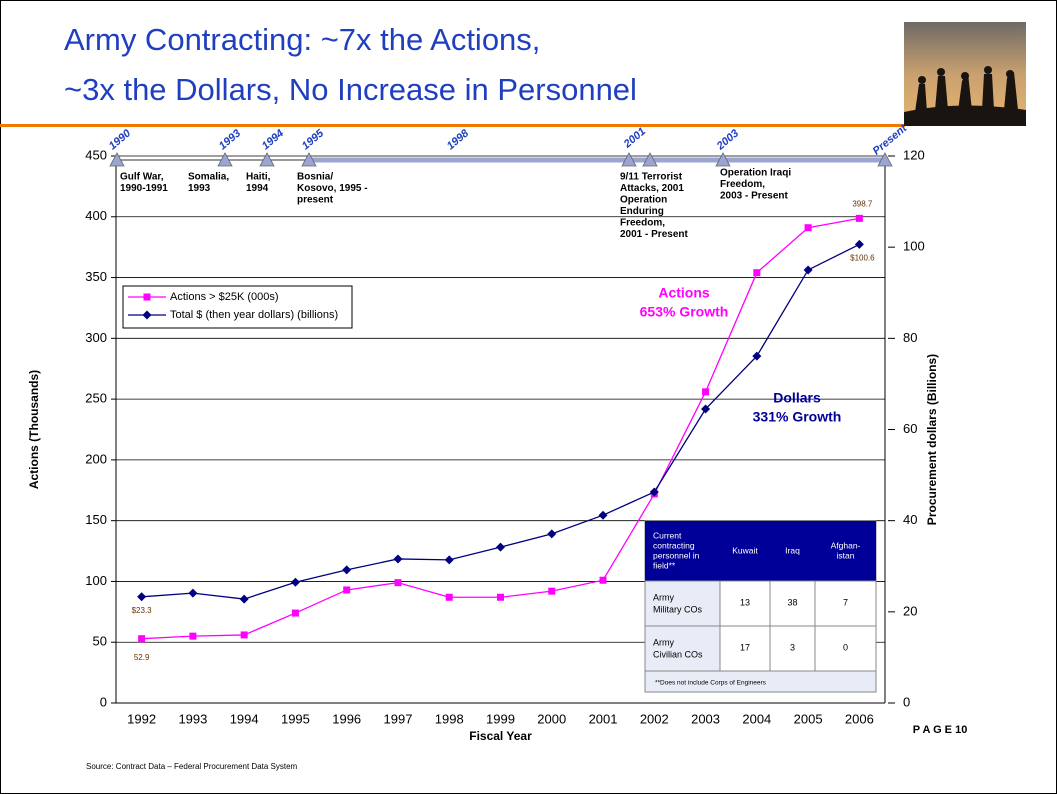 Image resolution: width=1057 pixels, height=794 pixels. What do you see at coordinates (910, 610) in the screenshot?
I see `y2-tick-label: 20` at bounding box center [910, 610].